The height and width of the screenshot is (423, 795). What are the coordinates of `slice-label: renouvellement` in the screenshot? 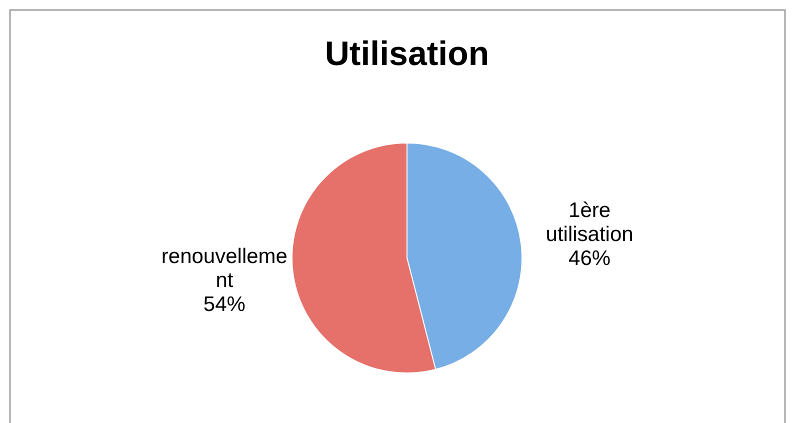 It's located at (224, 268).